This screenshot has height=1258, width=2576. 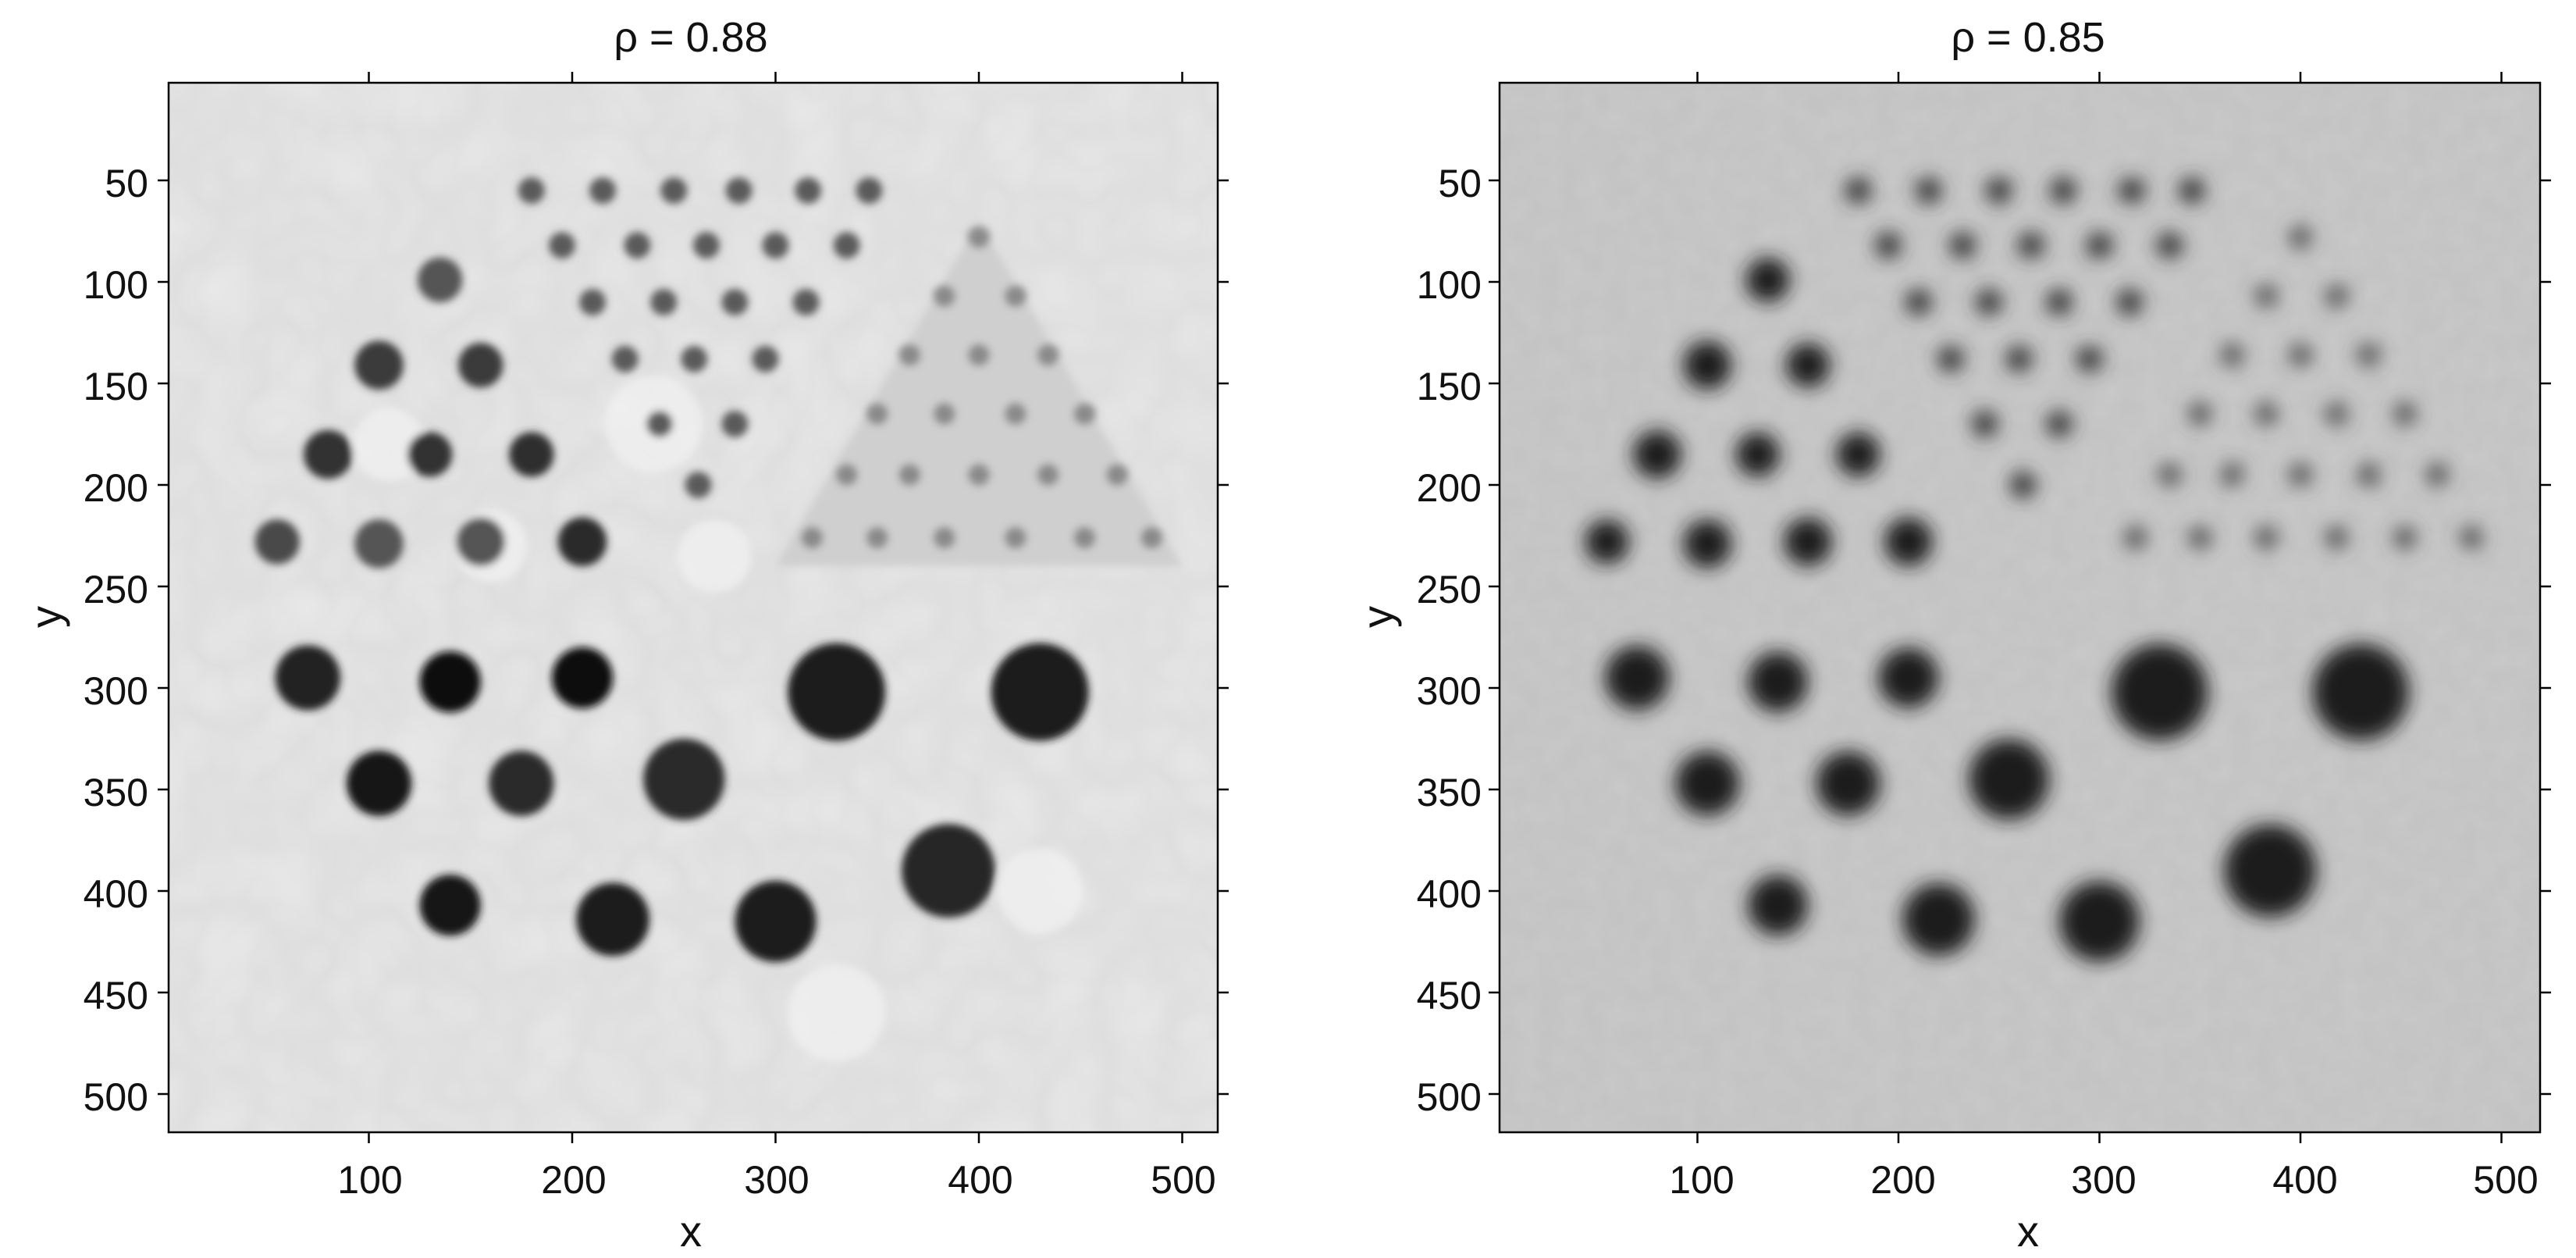 What do you see at coordinates (1902, 1180) in the screenshot?
I see `right-xtick-200: 200` at bounding box center [1902, 1180].